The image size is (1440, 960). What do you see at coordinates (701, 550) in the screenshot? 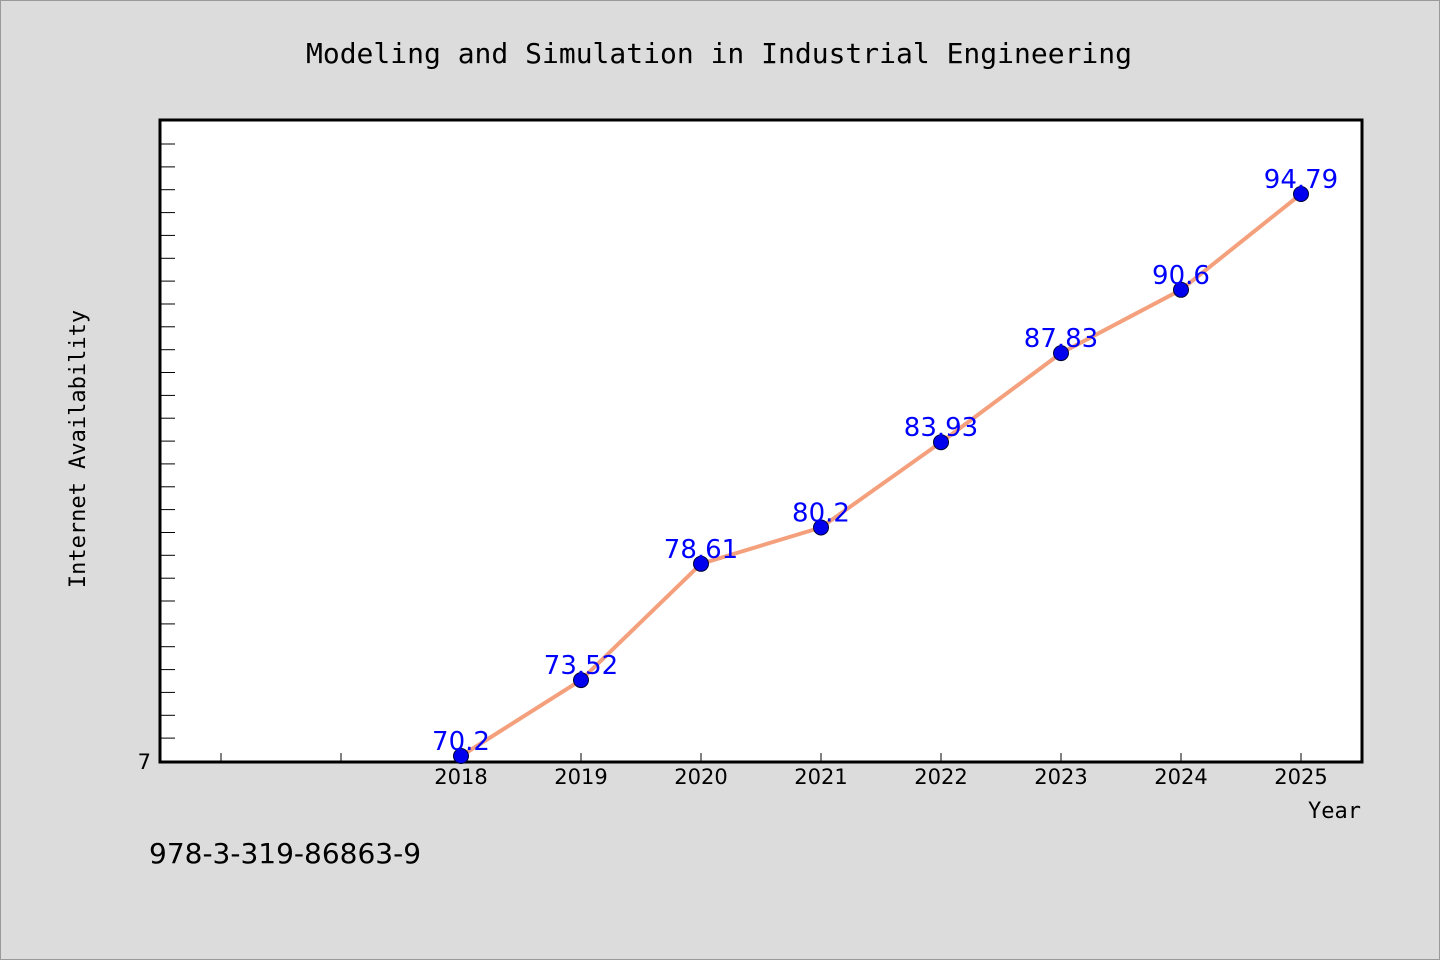
I see `data-label: 78.61` at bounding box center [701, 550].